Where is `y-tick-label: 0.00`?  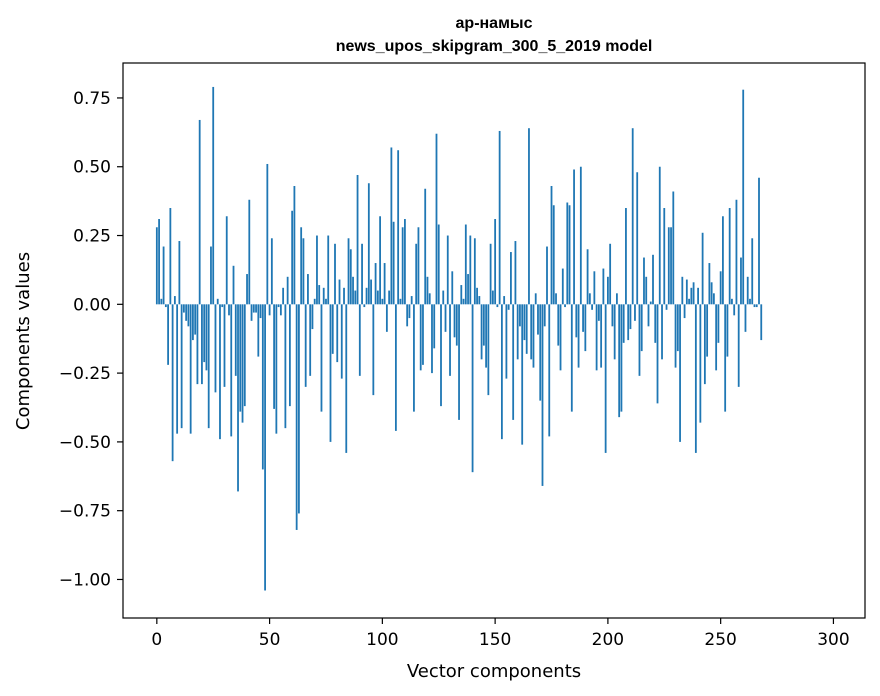 y-tick-label: 0.00 is located at coordinates (92, 305).